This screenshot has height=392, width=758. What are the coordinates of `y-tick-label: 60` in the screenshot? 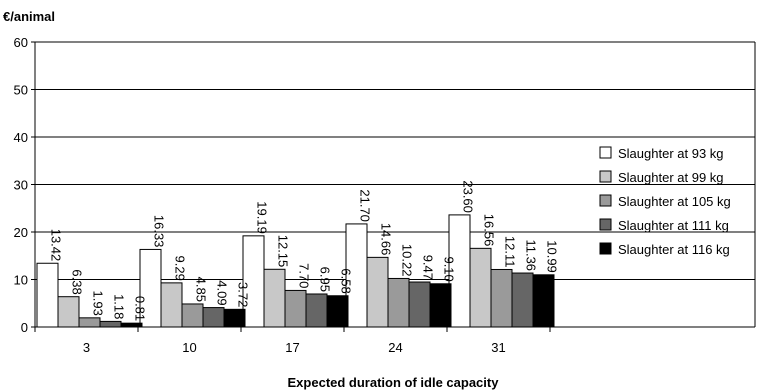 It's located at (21, 42).